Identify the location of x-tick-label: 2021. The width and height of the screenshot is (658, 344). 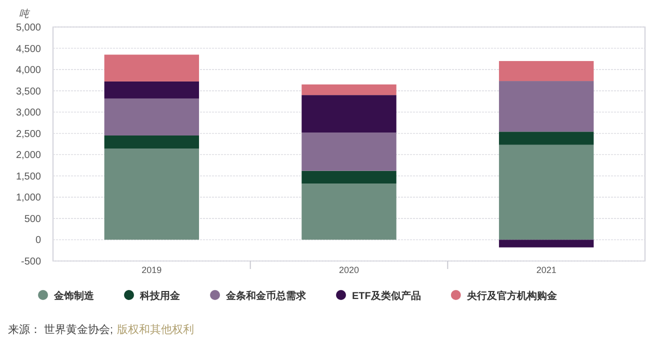
(546, 270).